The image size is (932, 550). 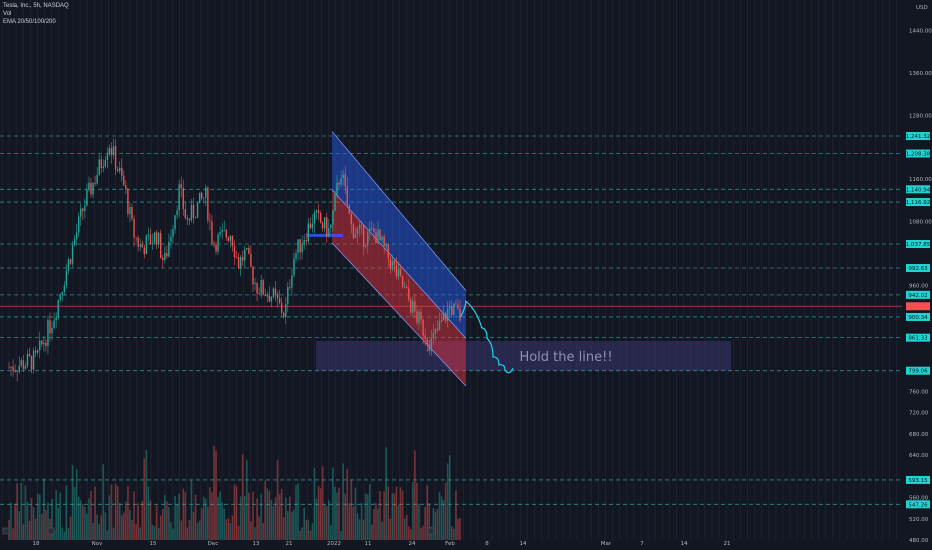 What do you see at coordinates (918, 269) in the screenshot?
I see `price-level-tag-label: 992.63` at bounding box center [918, 269].